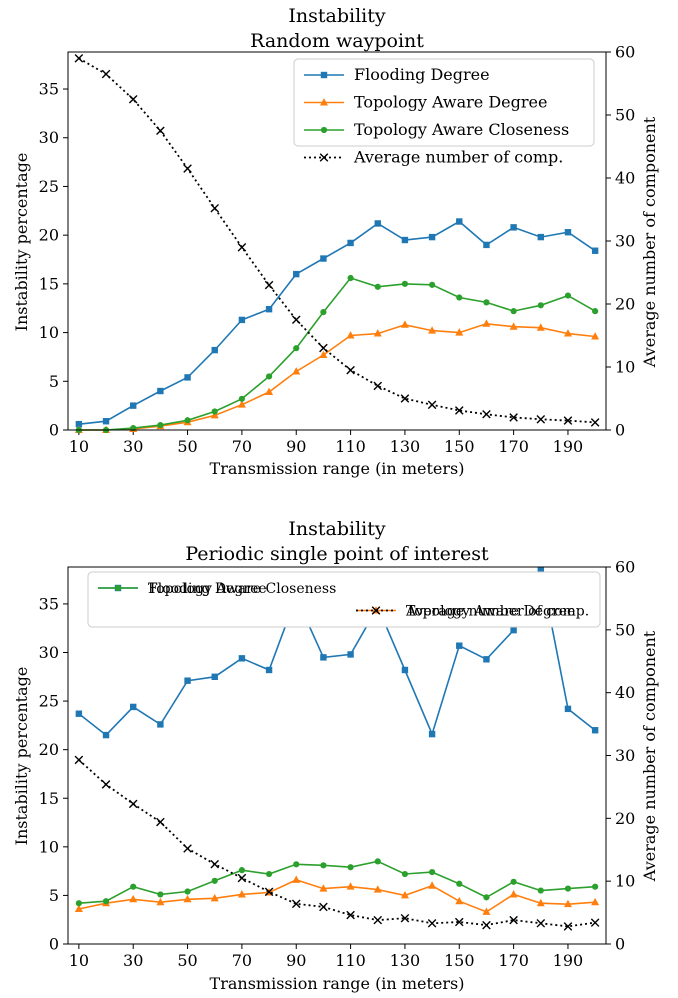  What do you see at coordinates (337, 468) in the screenshot?
I see `x-axis-label: Transmission range (in meters)` at bounding box center [337, 468].